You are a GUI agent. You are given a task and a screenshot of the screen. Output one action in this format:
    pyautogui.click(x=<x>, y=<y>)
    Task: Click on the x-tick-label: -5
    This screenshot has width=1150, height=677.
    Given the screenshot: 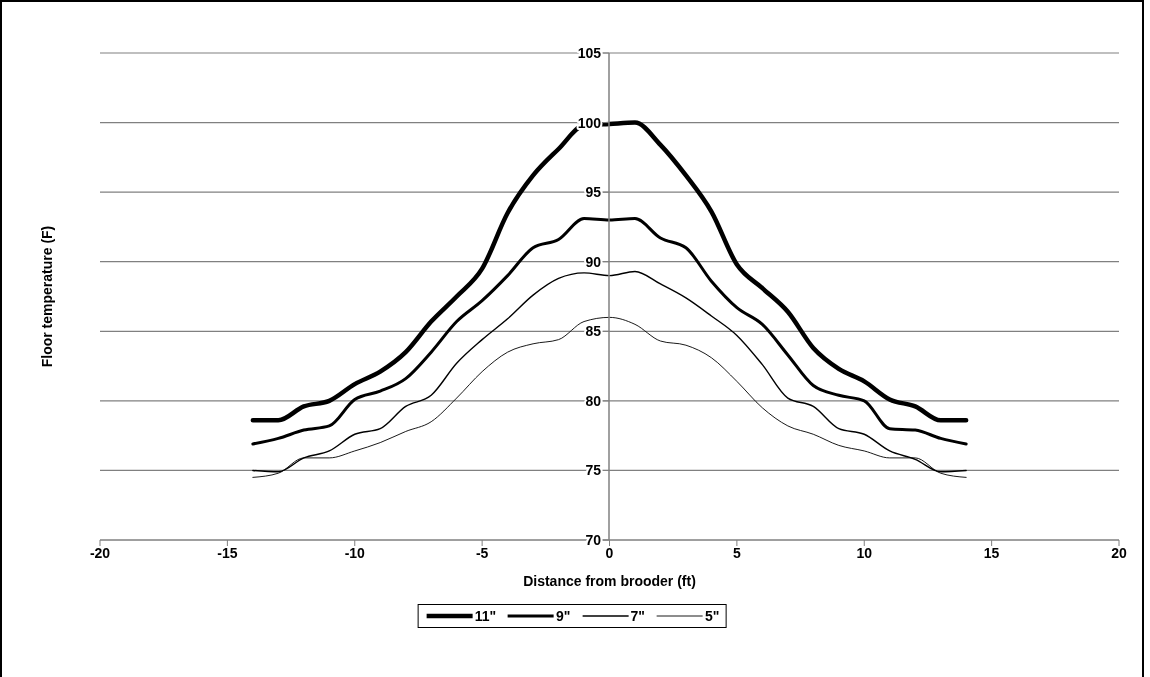 What is the action you would take?
    pyautogui.click(x=482, y=552)
    